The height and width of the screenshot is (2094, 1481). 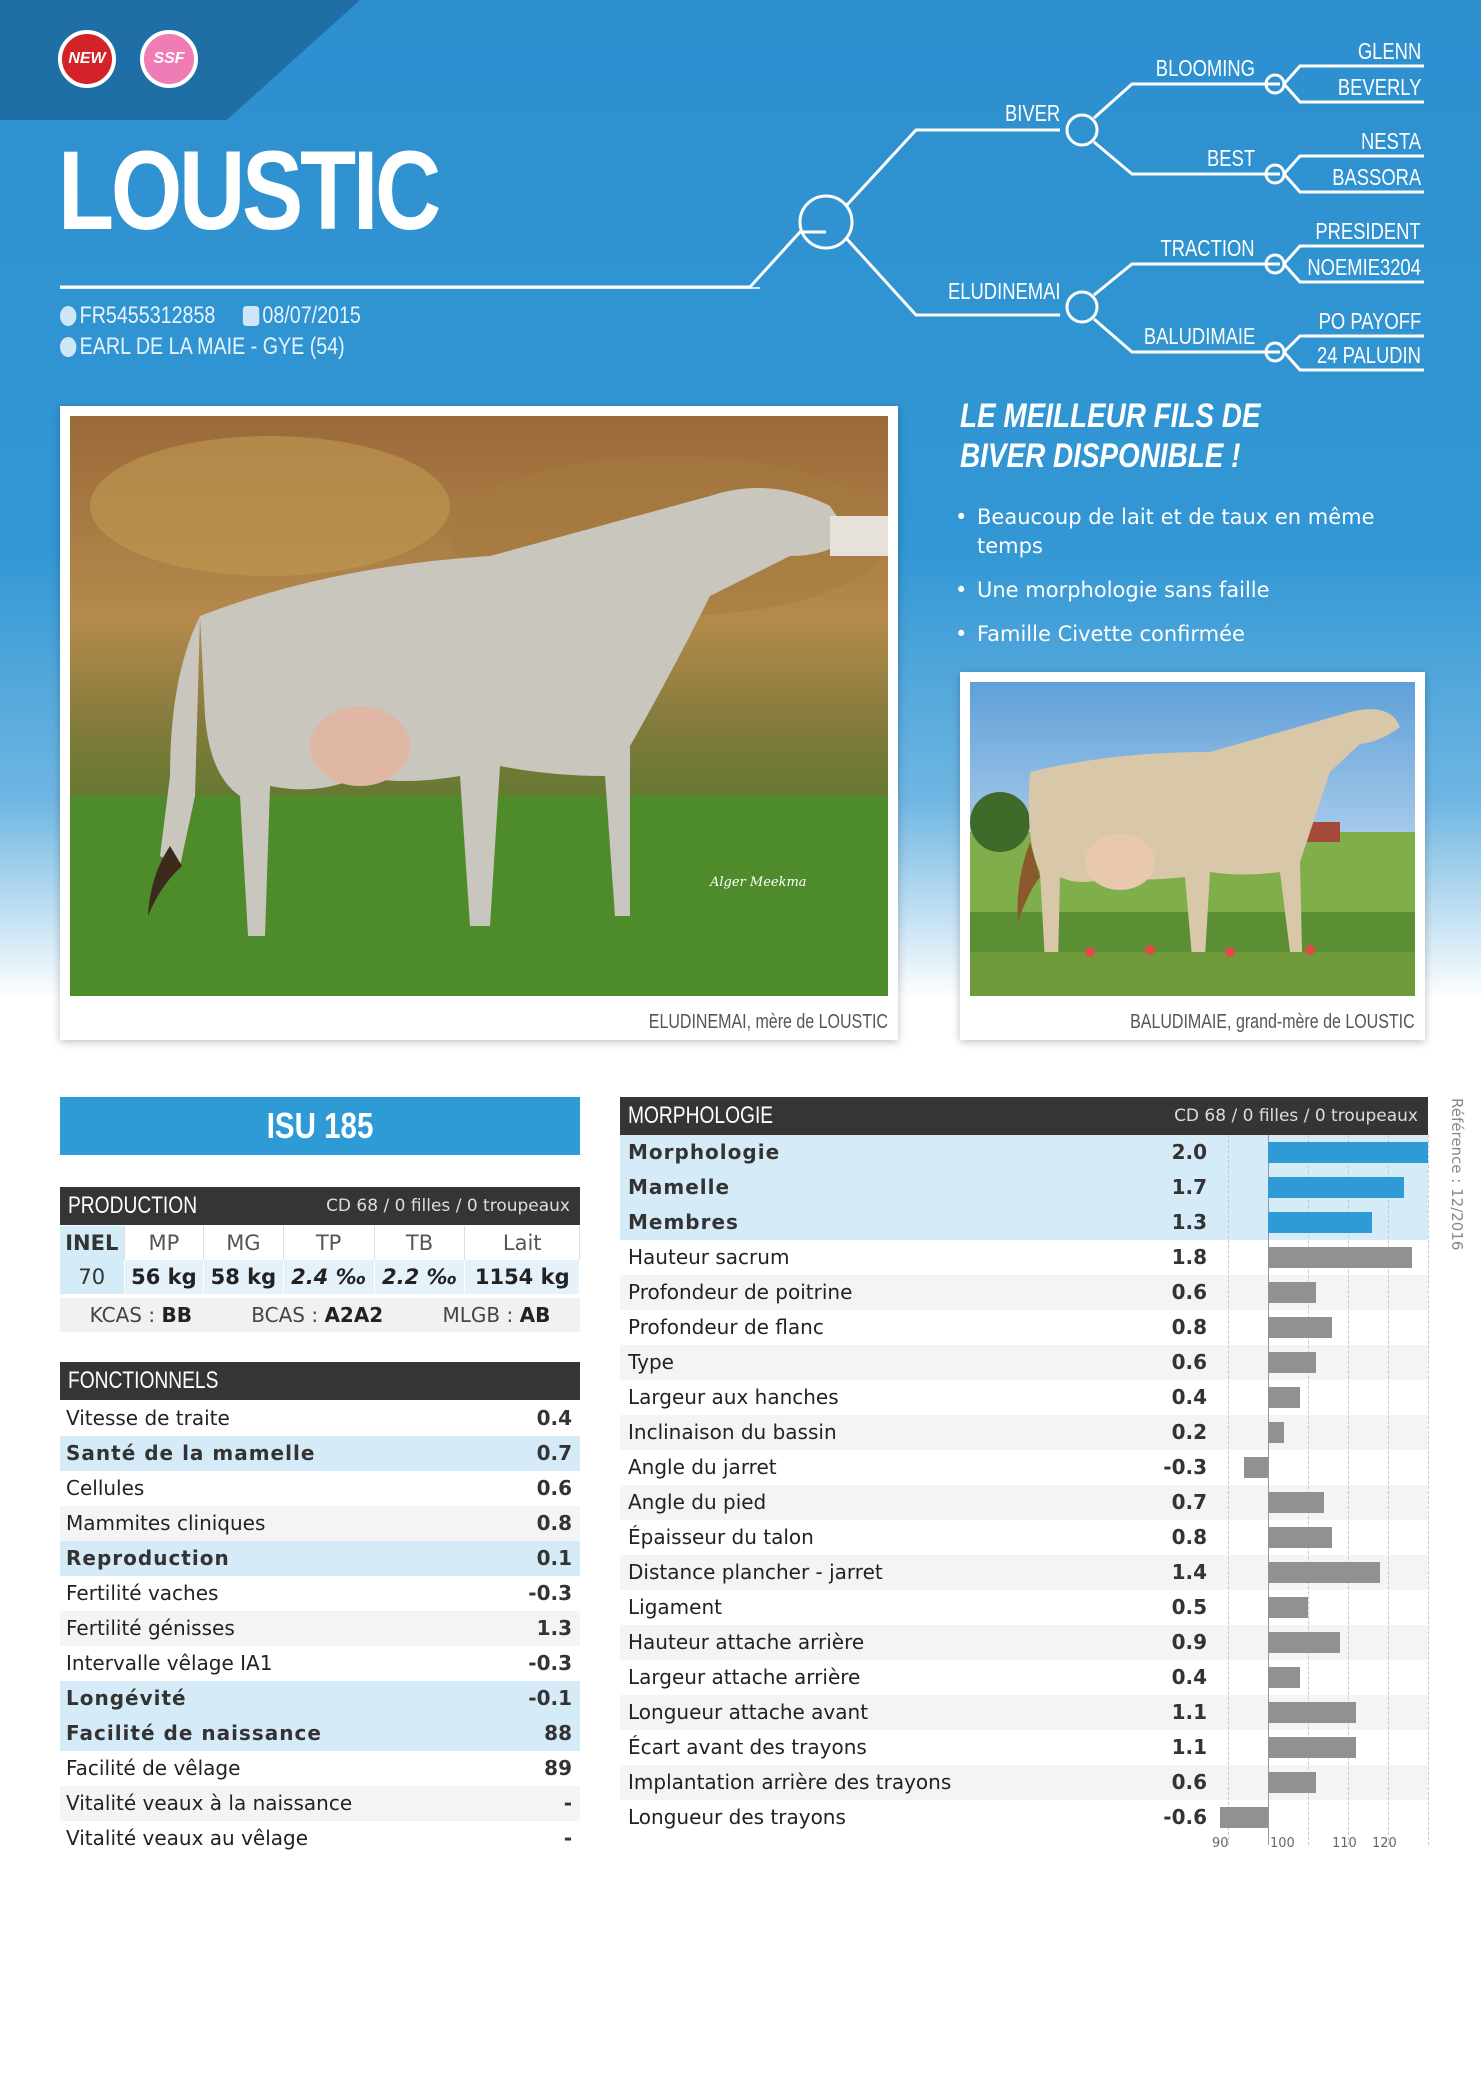 I want to click on morphologie-label: Ligament, so click(x=675, y=1607).